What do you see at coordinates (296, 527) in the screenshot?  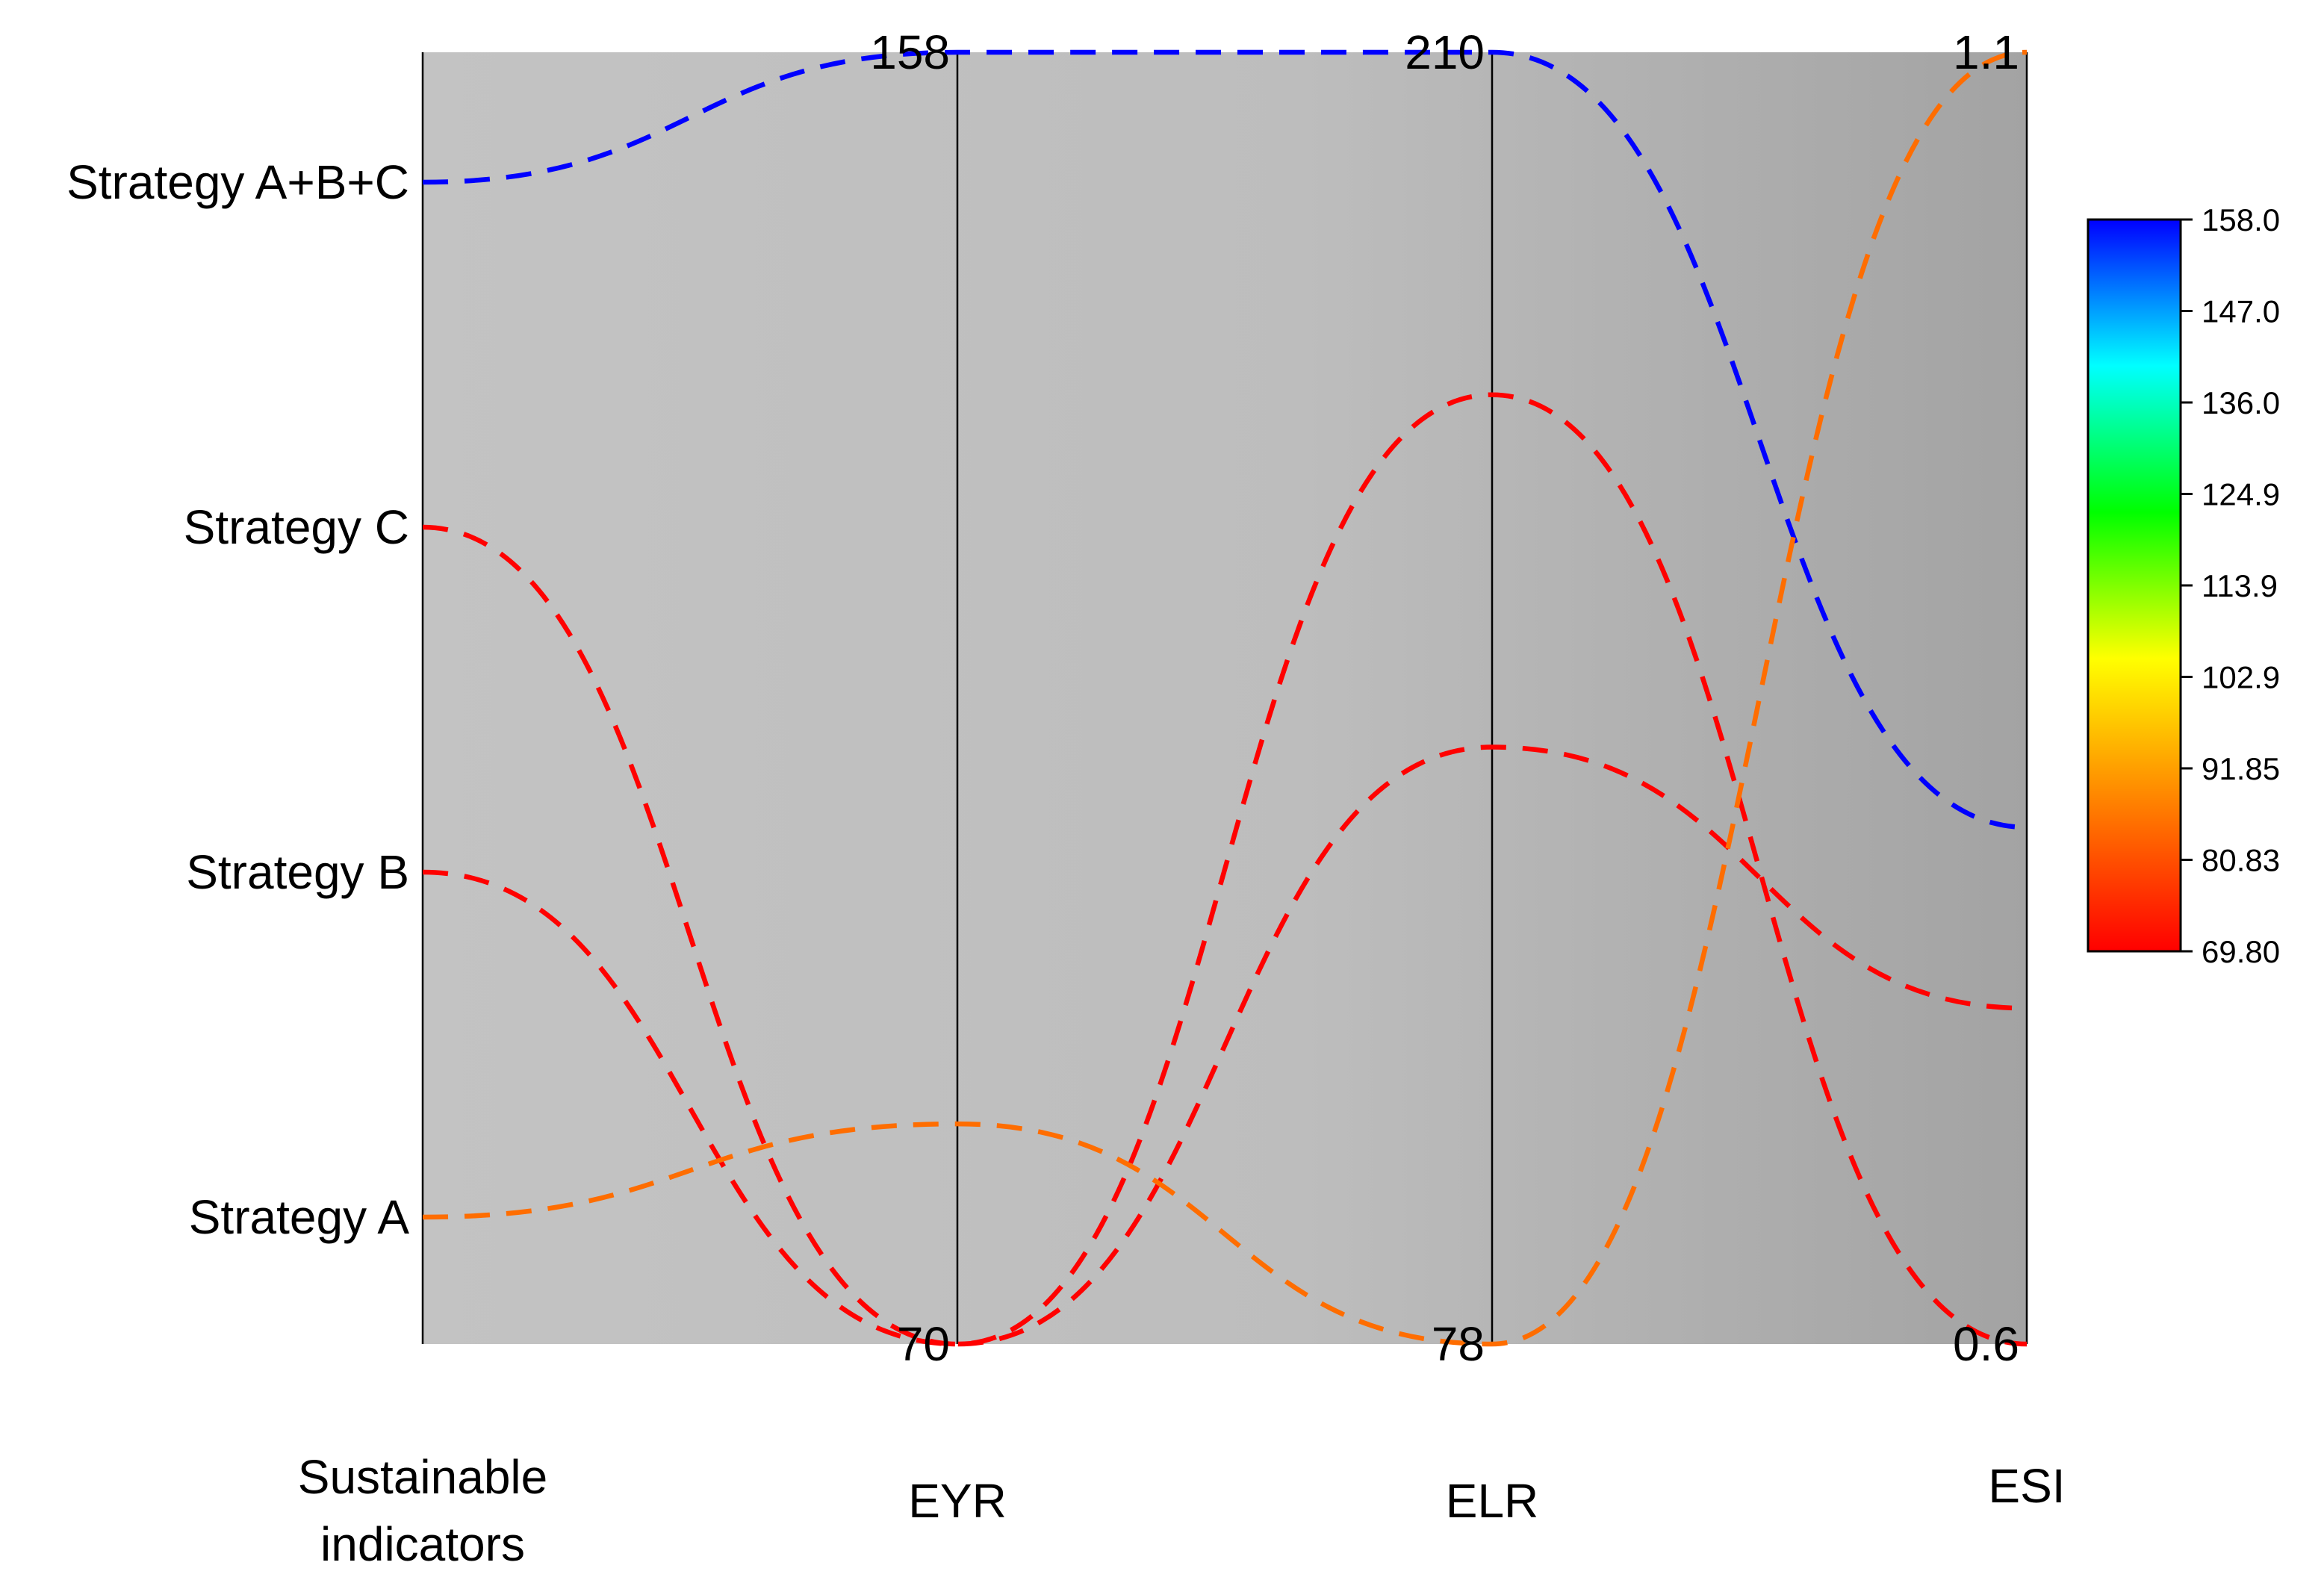 I see `category-label-strategy-c: Strategy C` at bounding box center [296, 527].